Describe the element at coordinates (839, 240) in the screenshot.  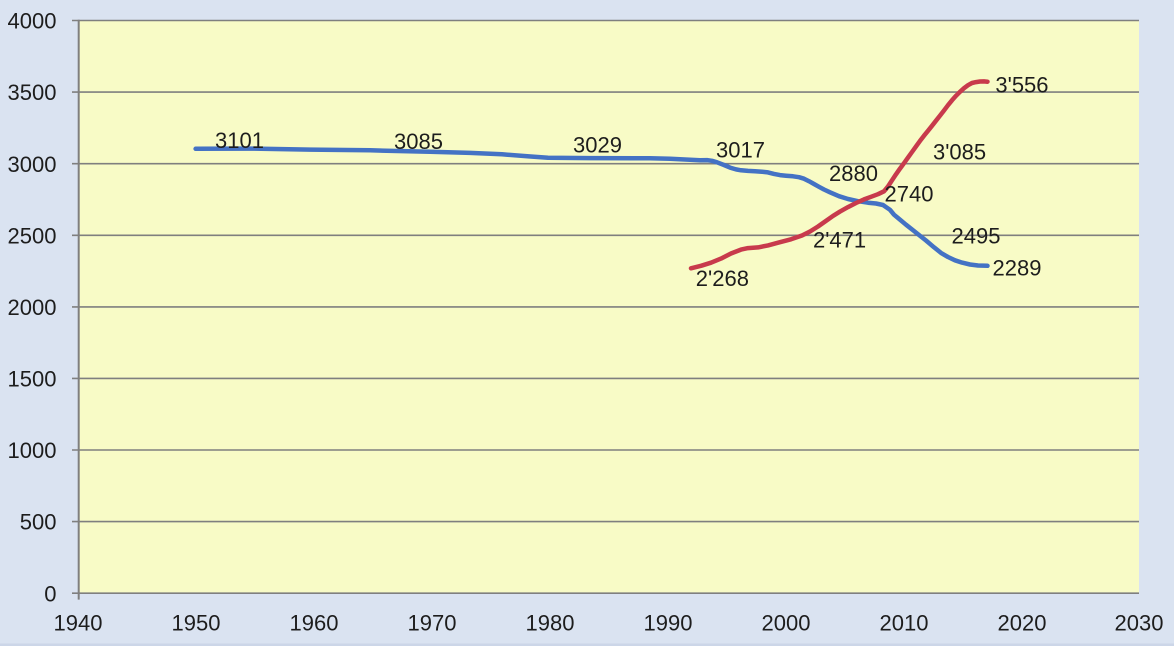
I see `svg-text: 2'471` at that location.